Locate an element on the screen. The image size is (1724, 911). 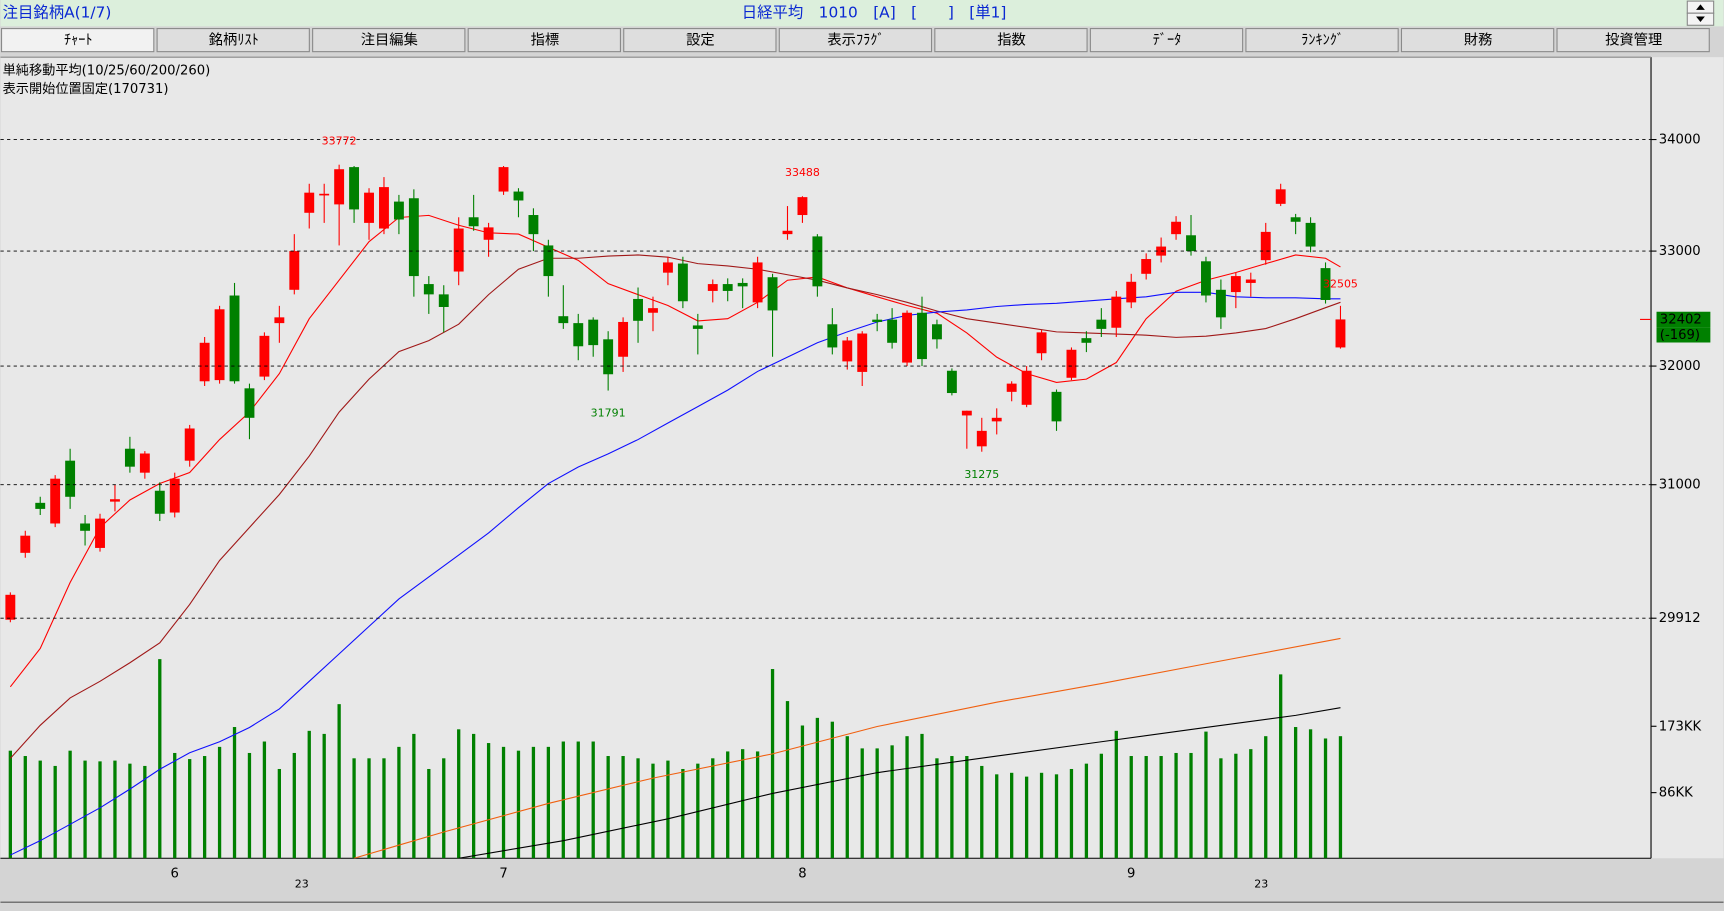
tab-label: ﾗﾝｷﾝｸﾞ is located at coordinates (1322, 40).